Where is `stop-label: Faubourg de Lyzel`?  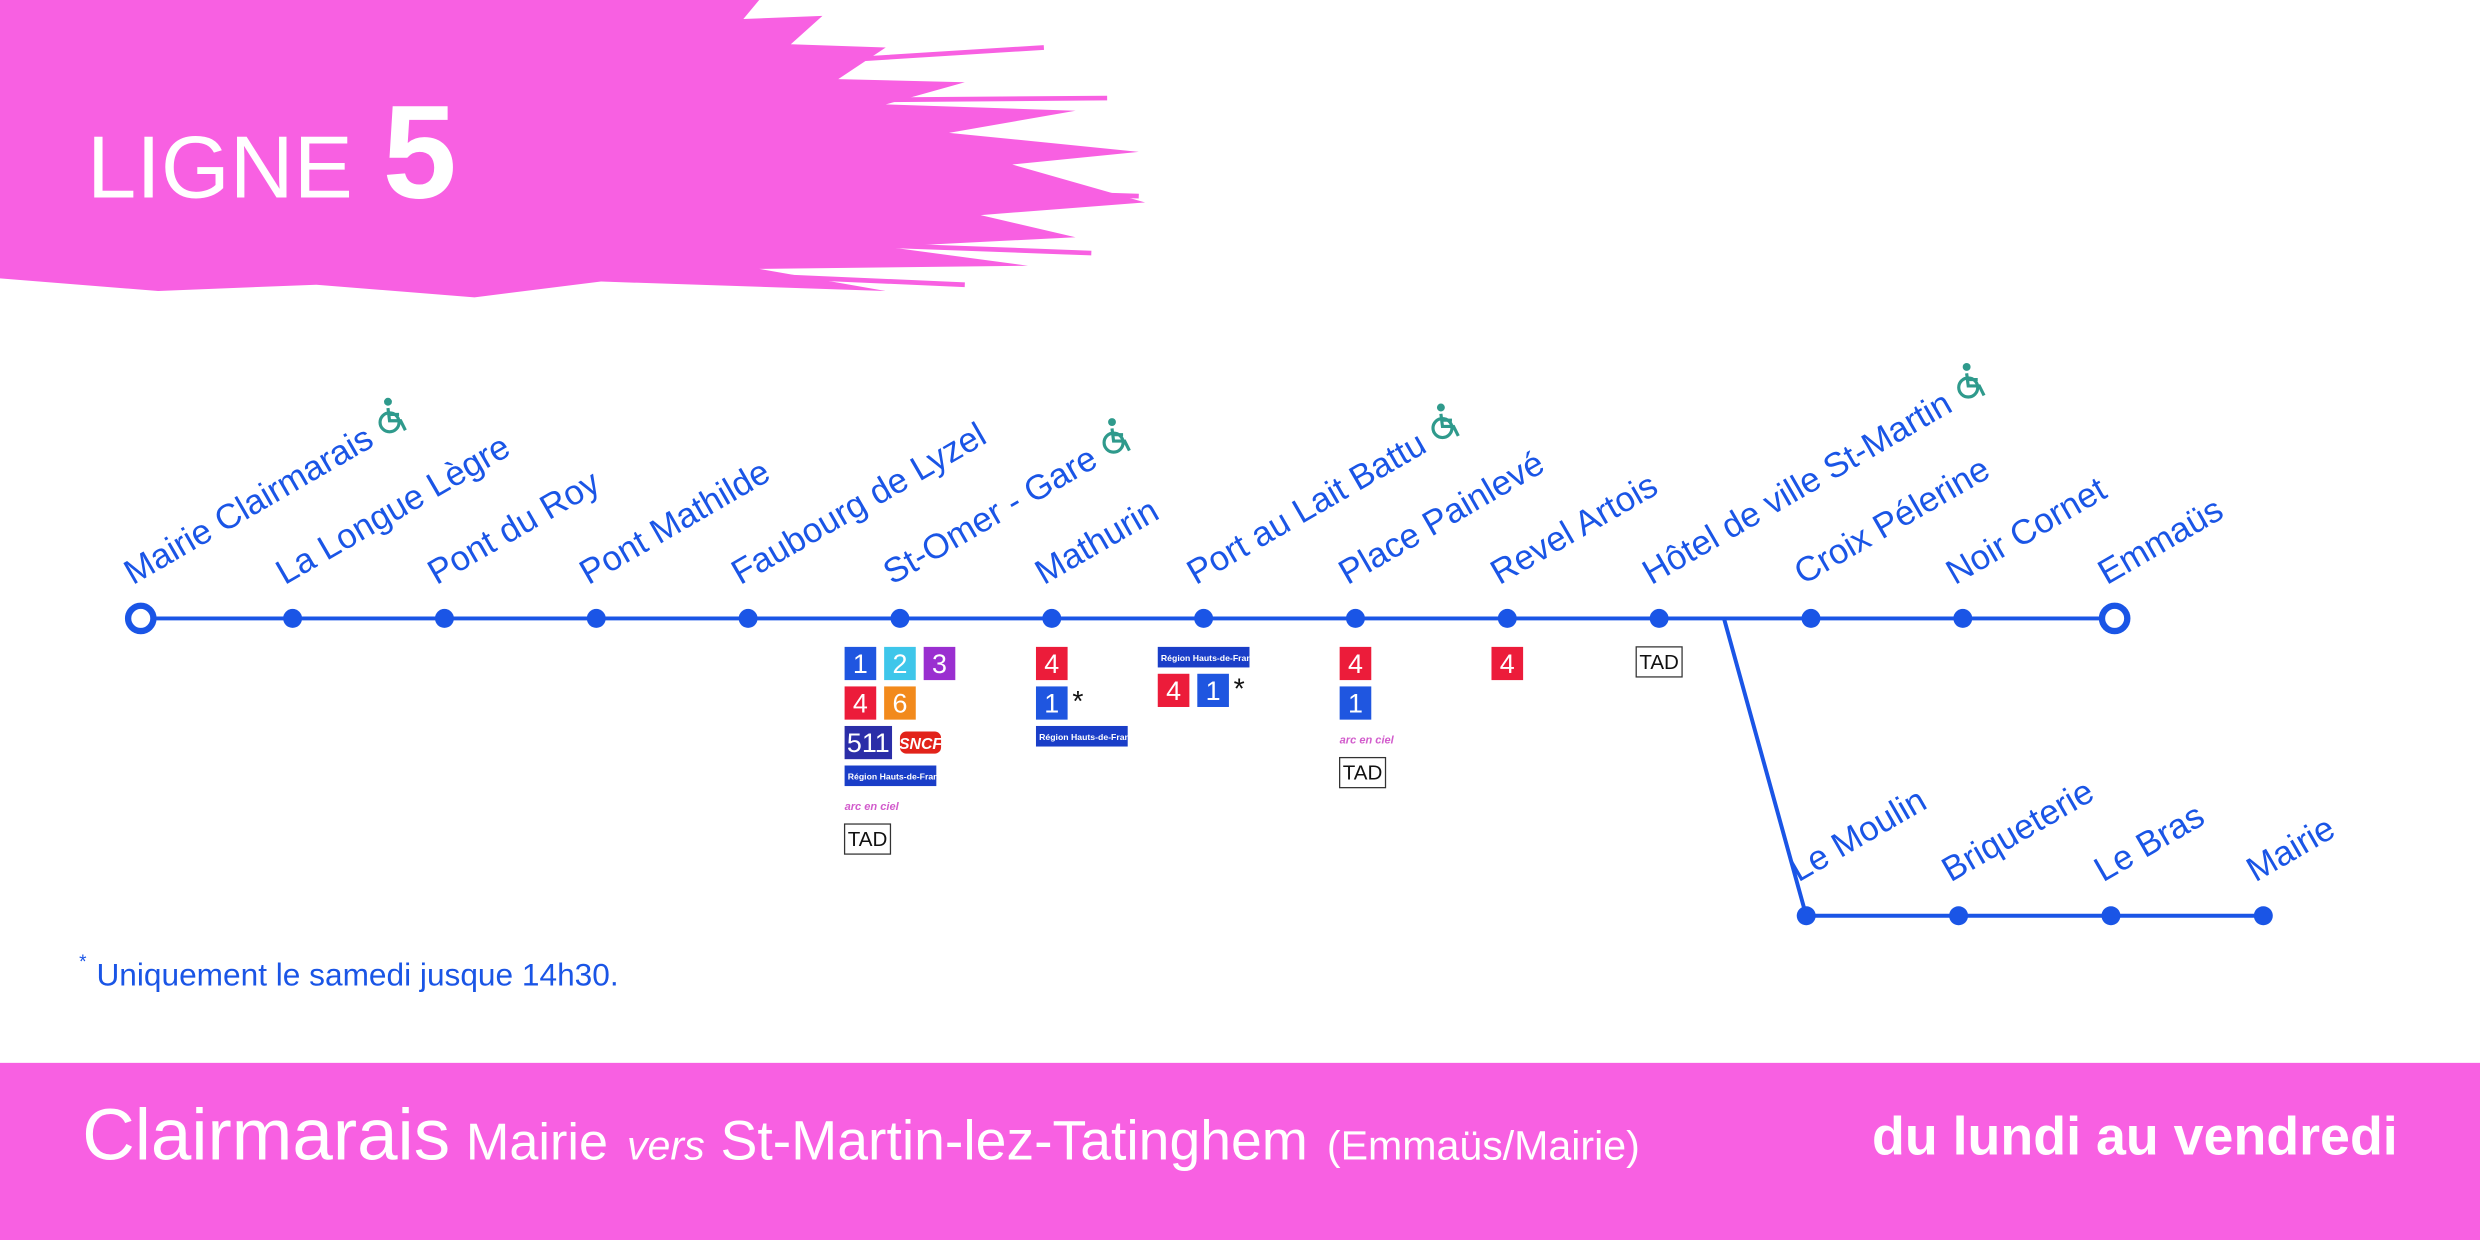
stop-label: Faubourg de Lyzel is located at coordinates (858, 504).